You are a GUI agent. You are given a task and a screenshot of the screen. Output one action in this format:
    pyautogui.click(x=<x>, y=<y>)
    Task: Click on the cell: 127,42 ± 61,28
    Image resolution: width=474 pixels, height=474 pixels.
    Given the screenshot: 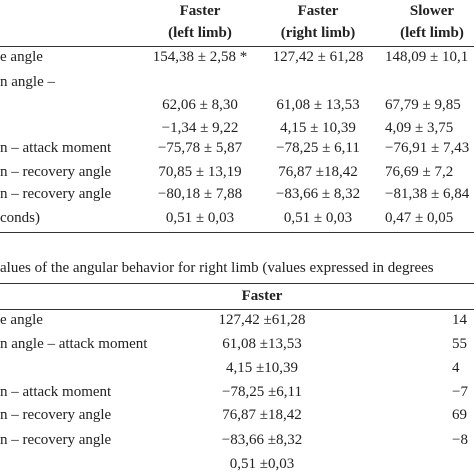 What is the action you would take?
    pyautogui.click(x=318, y=57)
    